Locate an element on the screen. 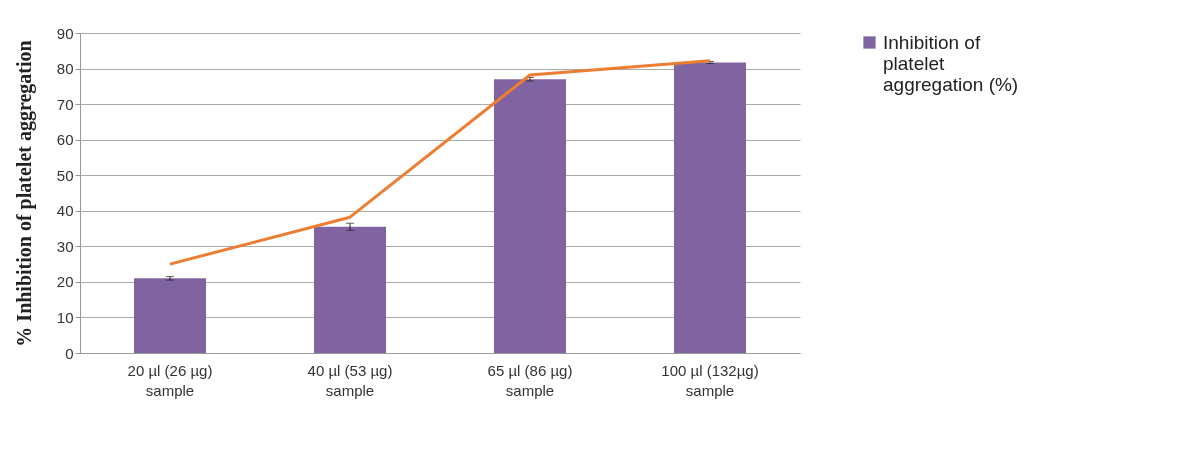 The height and width of the screenshot is (450, 1178). y-tick-label: 0 is located at coordinates (69, 353).